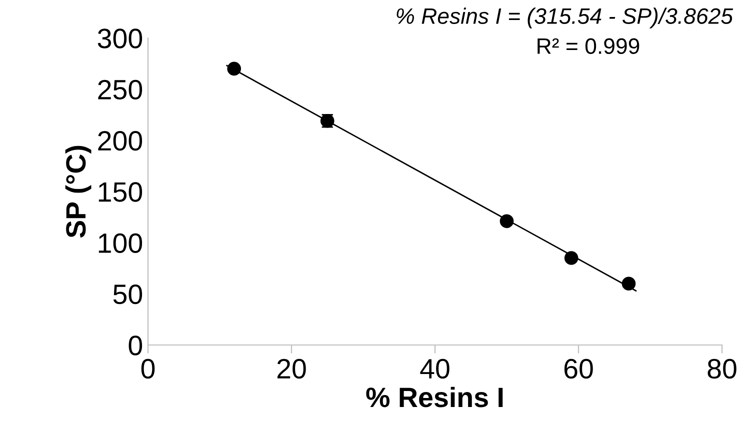 Image resolution: width=742 pixels, height=441 pixels. I want to click on y-tick-label: 100, so click(120, 243).